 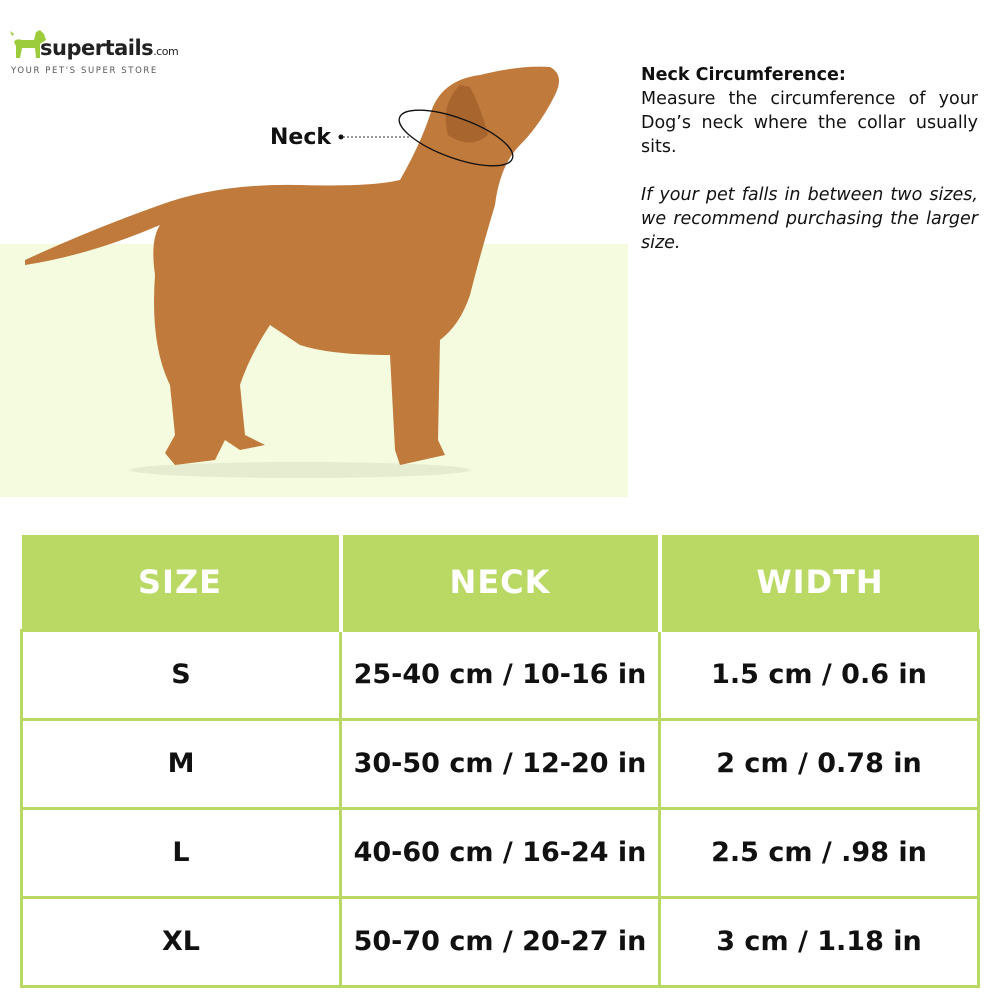 What do you see at coordinates (818, 582) in the screenshot?
I see `header-width: WIDTH` at bounding box center [818, 582].